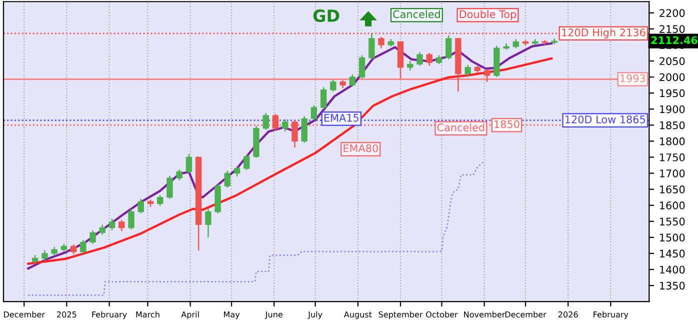 The width and height of the screenshot is (698, 326). I want to click on ref-line-label: 120D Low 1865, so click(605, 119).